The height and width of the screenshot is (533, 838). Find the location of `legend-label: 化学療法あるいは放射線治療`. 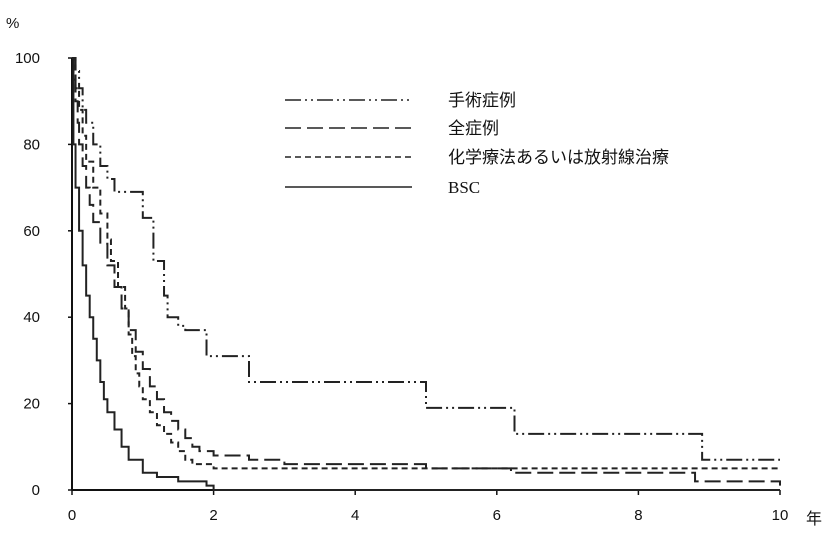

legend-label: 化学療法あるいは放射線治療 is located at coordinates (558, 158).